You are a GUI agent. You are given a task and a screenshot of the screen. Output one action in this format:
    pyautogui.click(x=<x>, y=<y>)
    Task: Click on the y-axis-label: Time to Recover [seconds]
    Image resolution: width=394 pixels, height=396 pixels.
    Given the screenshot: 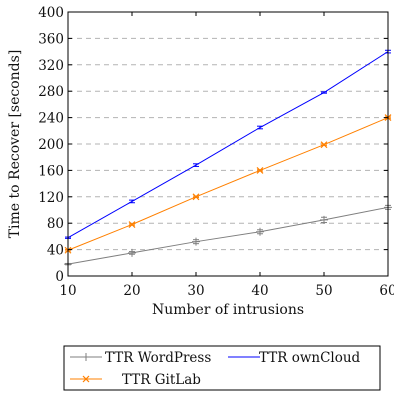 What is the action you would take?
    pyautogui.click(x=15, y=144)
    